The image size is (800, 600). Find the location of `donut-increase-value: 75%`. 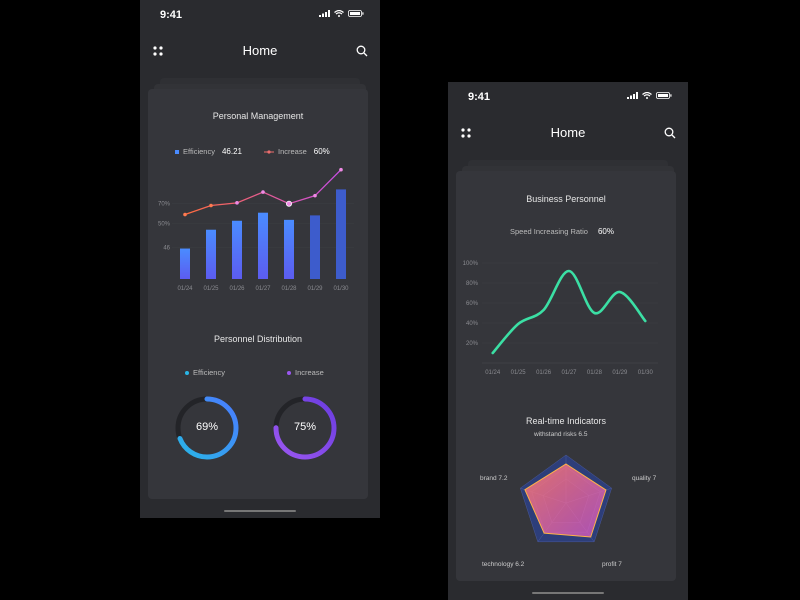

donut-increase-value: 75% is located at coordinates (305, 427).